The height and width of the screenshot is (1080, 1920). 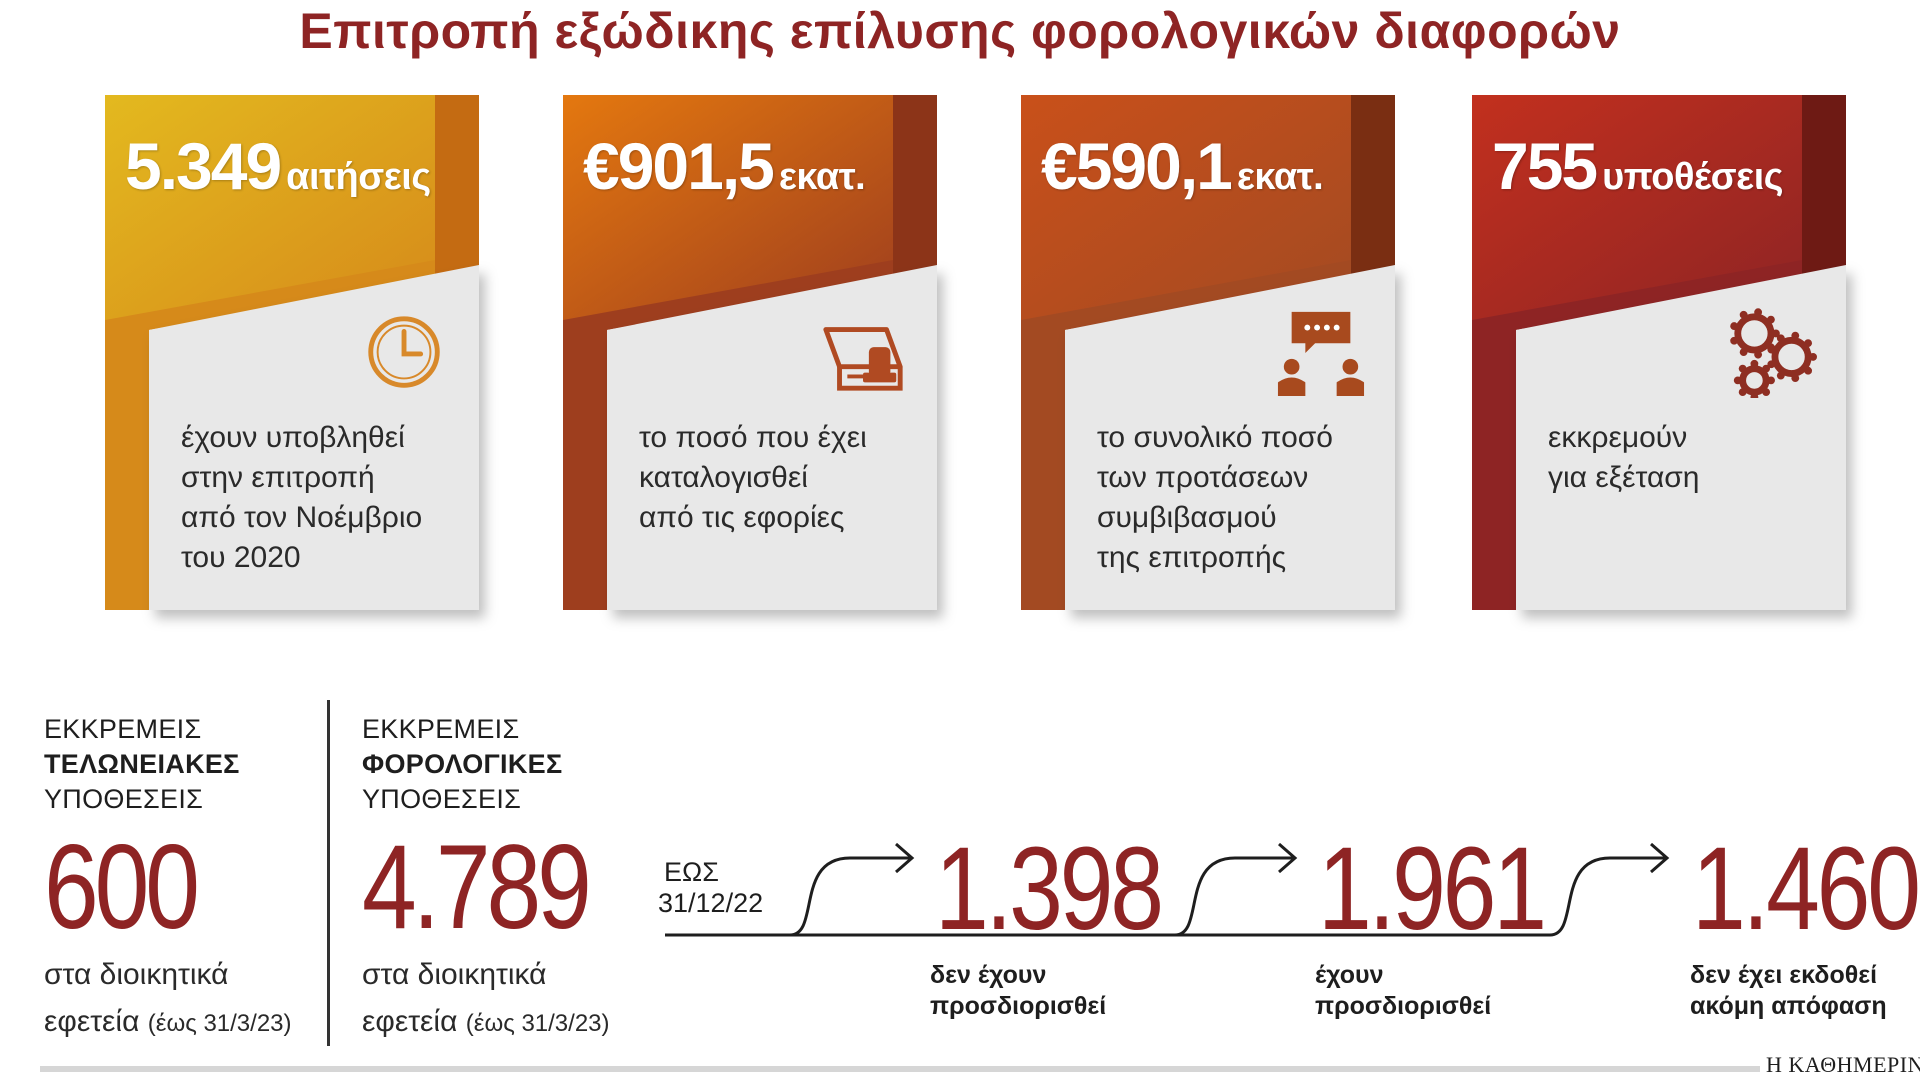 I want to click on card-value: €590,1 εκατ., so click(x=1231, y=166).